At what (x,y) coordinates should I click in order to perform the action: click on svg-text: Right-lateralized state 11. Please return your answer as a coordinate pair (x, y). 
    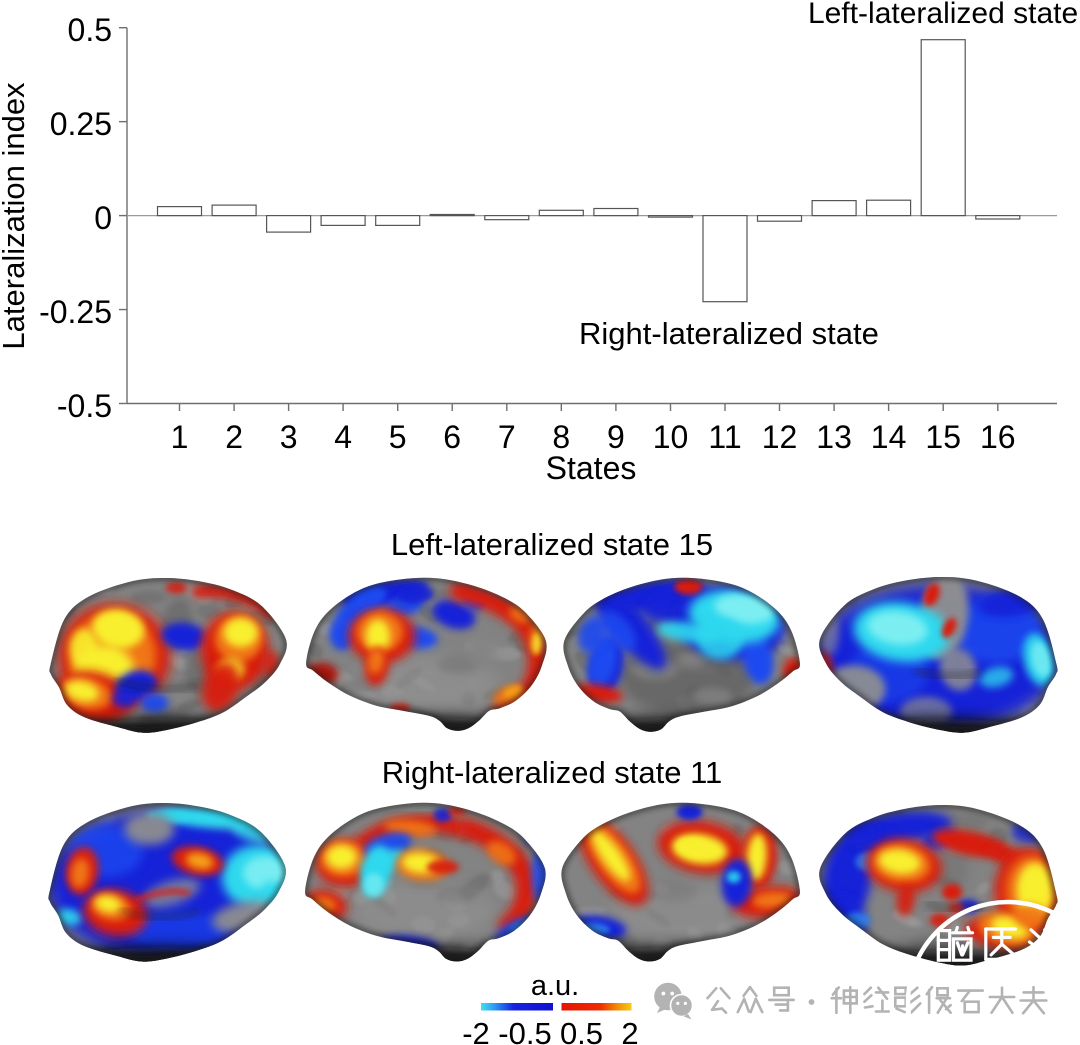
    Looking at the image, I should click on (552, 772).